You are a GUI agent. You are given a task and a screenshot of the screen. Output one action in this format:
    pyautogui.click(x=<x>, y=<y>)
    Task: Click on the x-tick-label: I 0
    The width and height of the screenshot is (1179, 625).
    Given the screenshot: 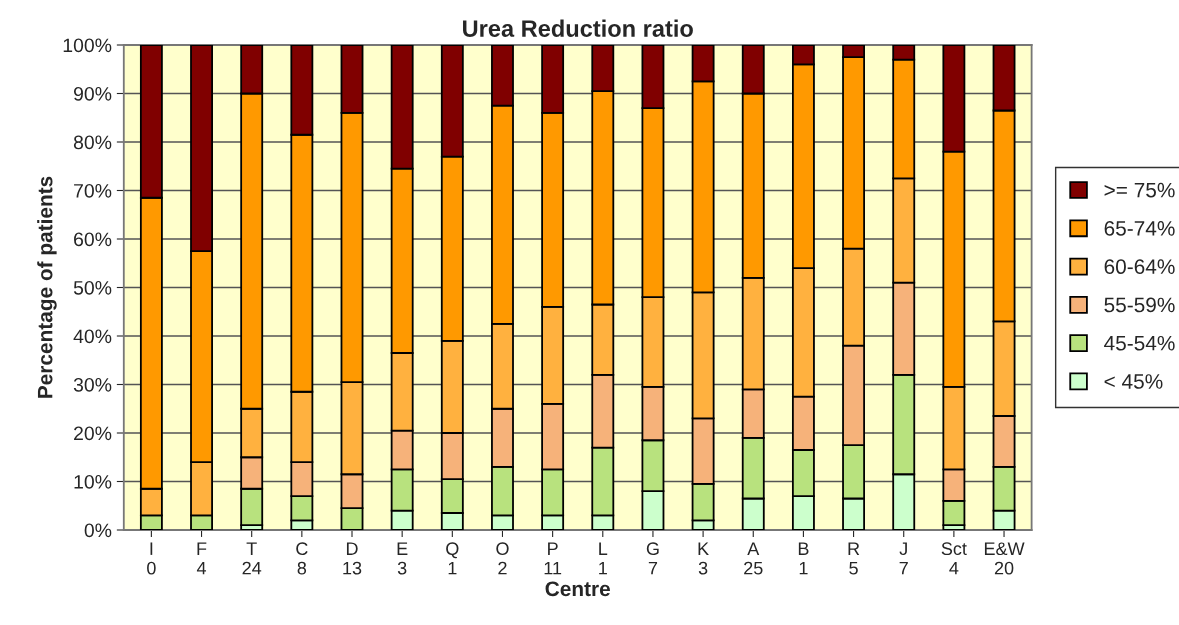 What is the action you would take?
    pyautogui.click(x=151, y=558)
    